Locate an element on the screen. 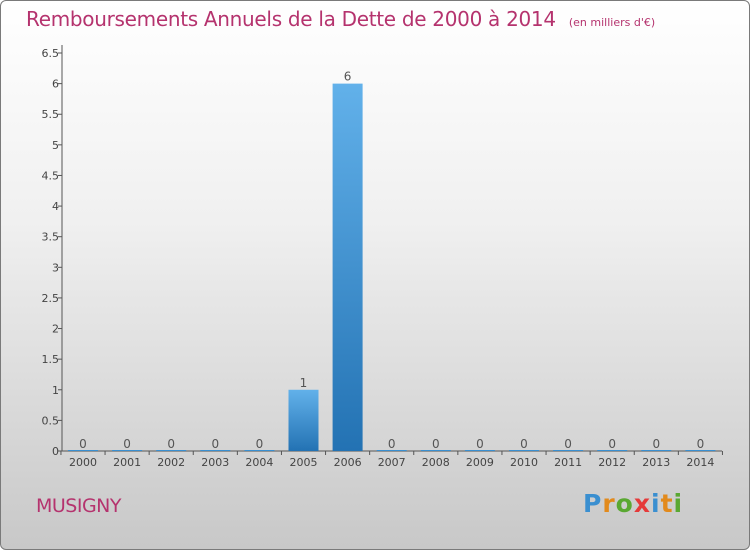 Image resolution: width=750 pixels, height=550 pixels. y-tick-label: 3 is located at coordinates (55, 267).